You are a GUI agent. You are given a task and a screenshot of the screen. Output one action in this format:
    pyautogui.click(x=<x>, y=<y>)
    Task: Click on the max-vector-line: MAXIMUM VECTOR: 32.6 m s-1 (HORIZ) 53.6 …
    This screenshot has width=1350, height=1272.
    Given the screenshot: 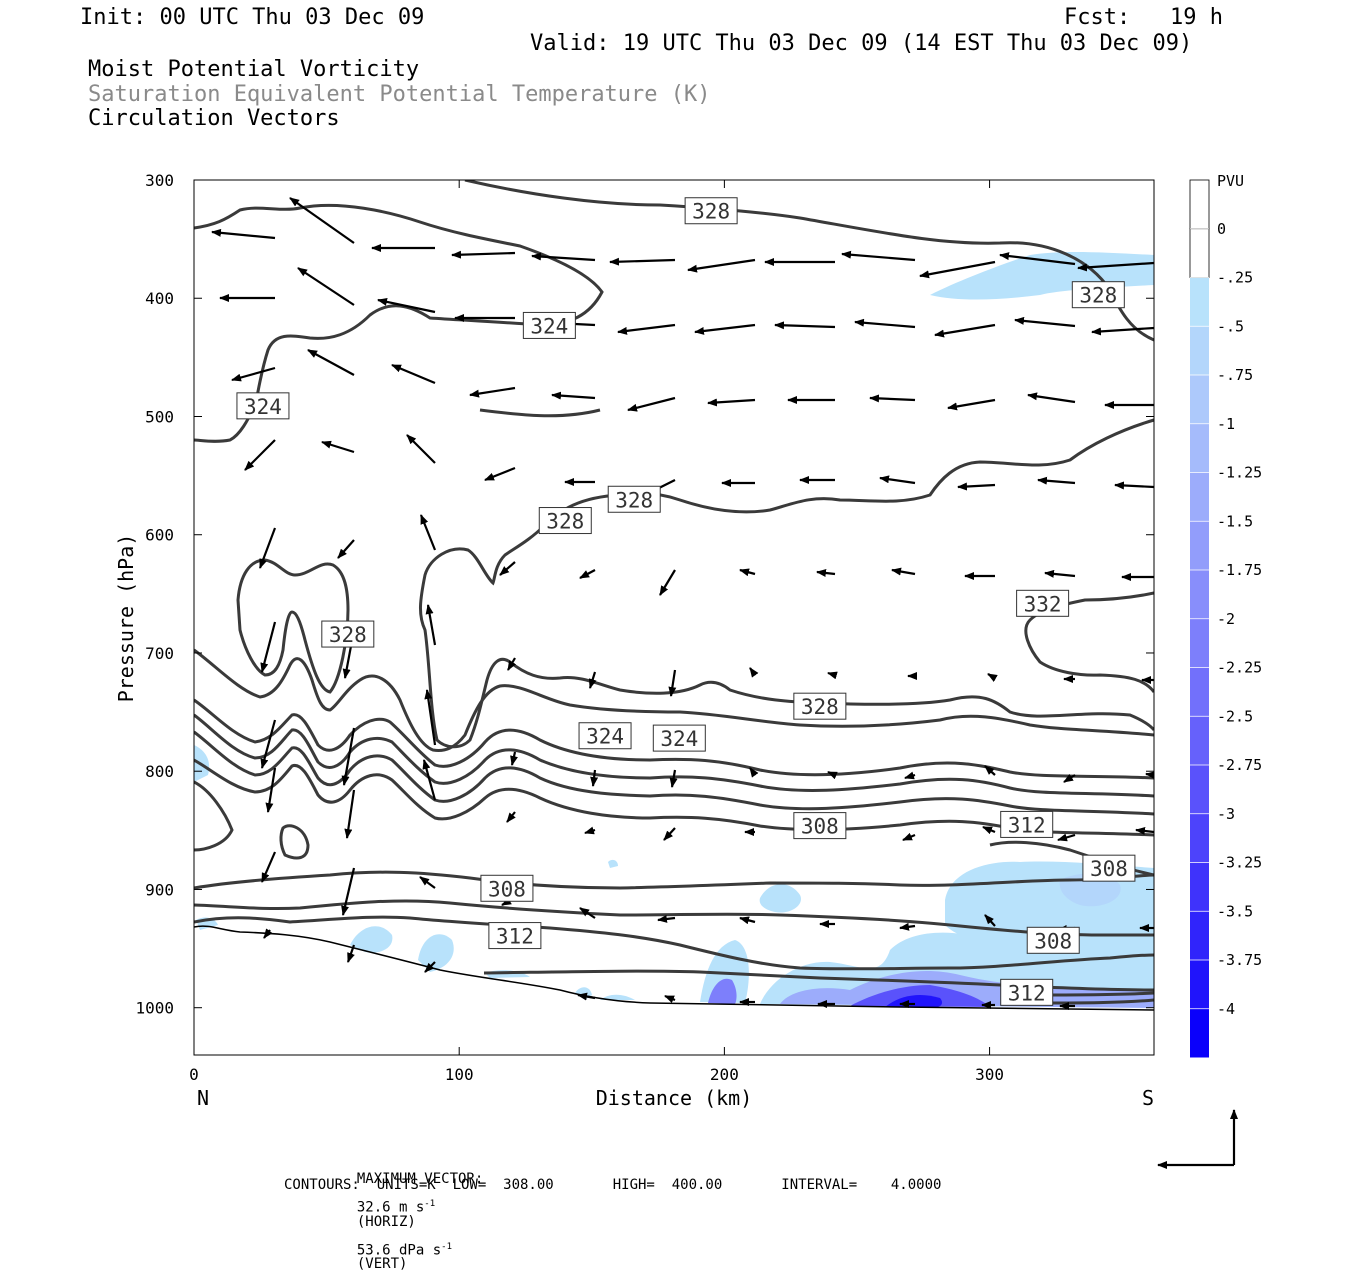 What is the action you would take?
    pyautogui.click(x=411, y=1214)
    